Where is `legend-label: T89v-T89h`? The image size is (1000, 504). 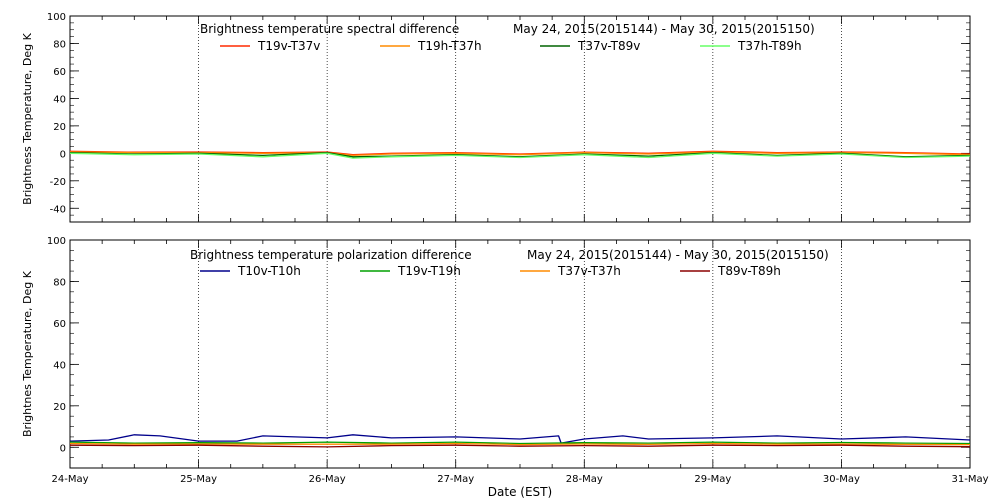
legend-label: T89v-T89h is located at coordinates (749, 271).